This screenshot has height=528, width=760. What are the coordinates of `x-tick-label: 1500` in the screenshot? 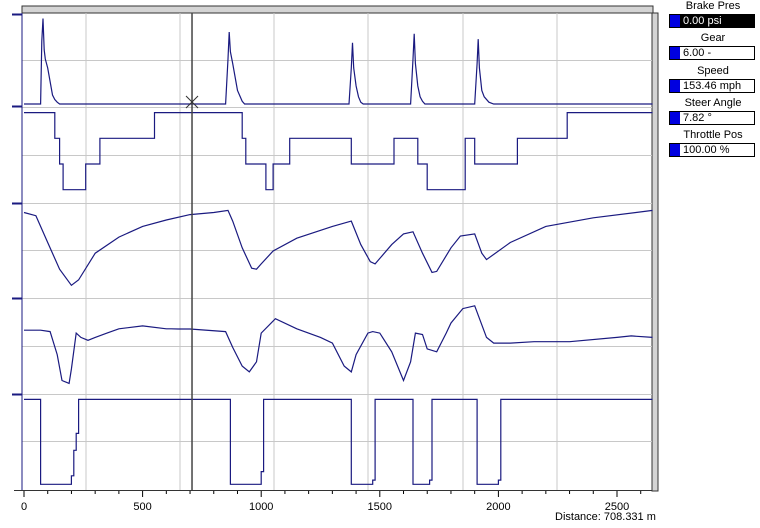 It's located at (380, 507).